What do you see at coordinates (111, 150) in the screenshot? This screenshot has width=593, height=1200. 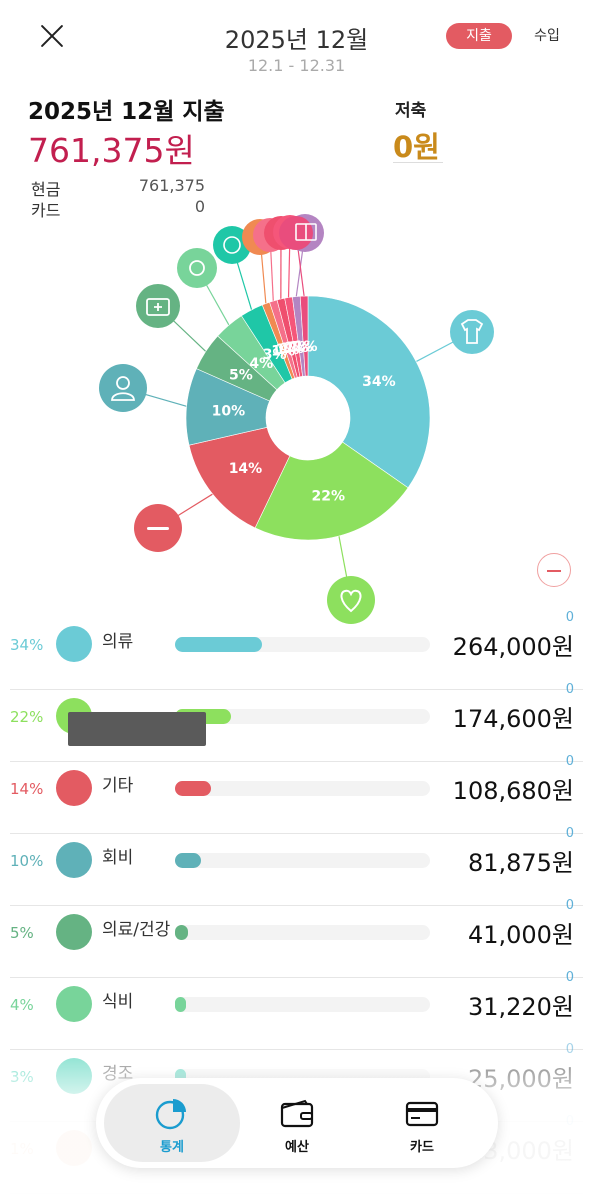 I see `summary-amount: 761,375원` at bounding box center [111, 150].